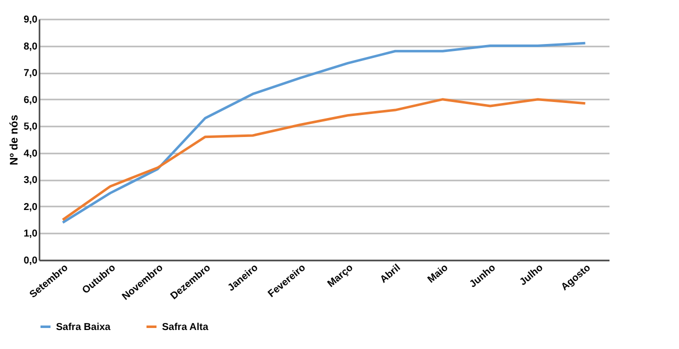 The height and width of the screenshot is (349, 679). Describe the element at coordinates (31, 180) in the screenshot. I see `y-tick-label: 3,0` at that location.